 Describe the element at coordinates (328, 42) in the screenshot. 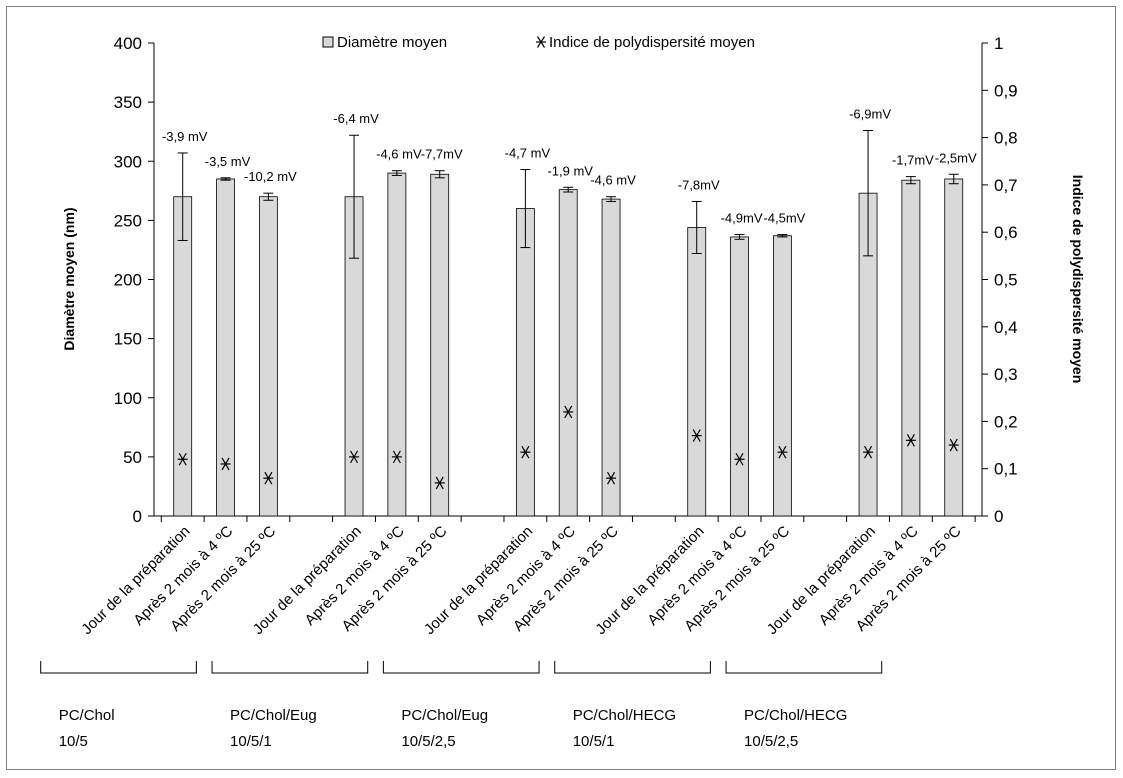

I see `legend-bar-swatch` at that location.